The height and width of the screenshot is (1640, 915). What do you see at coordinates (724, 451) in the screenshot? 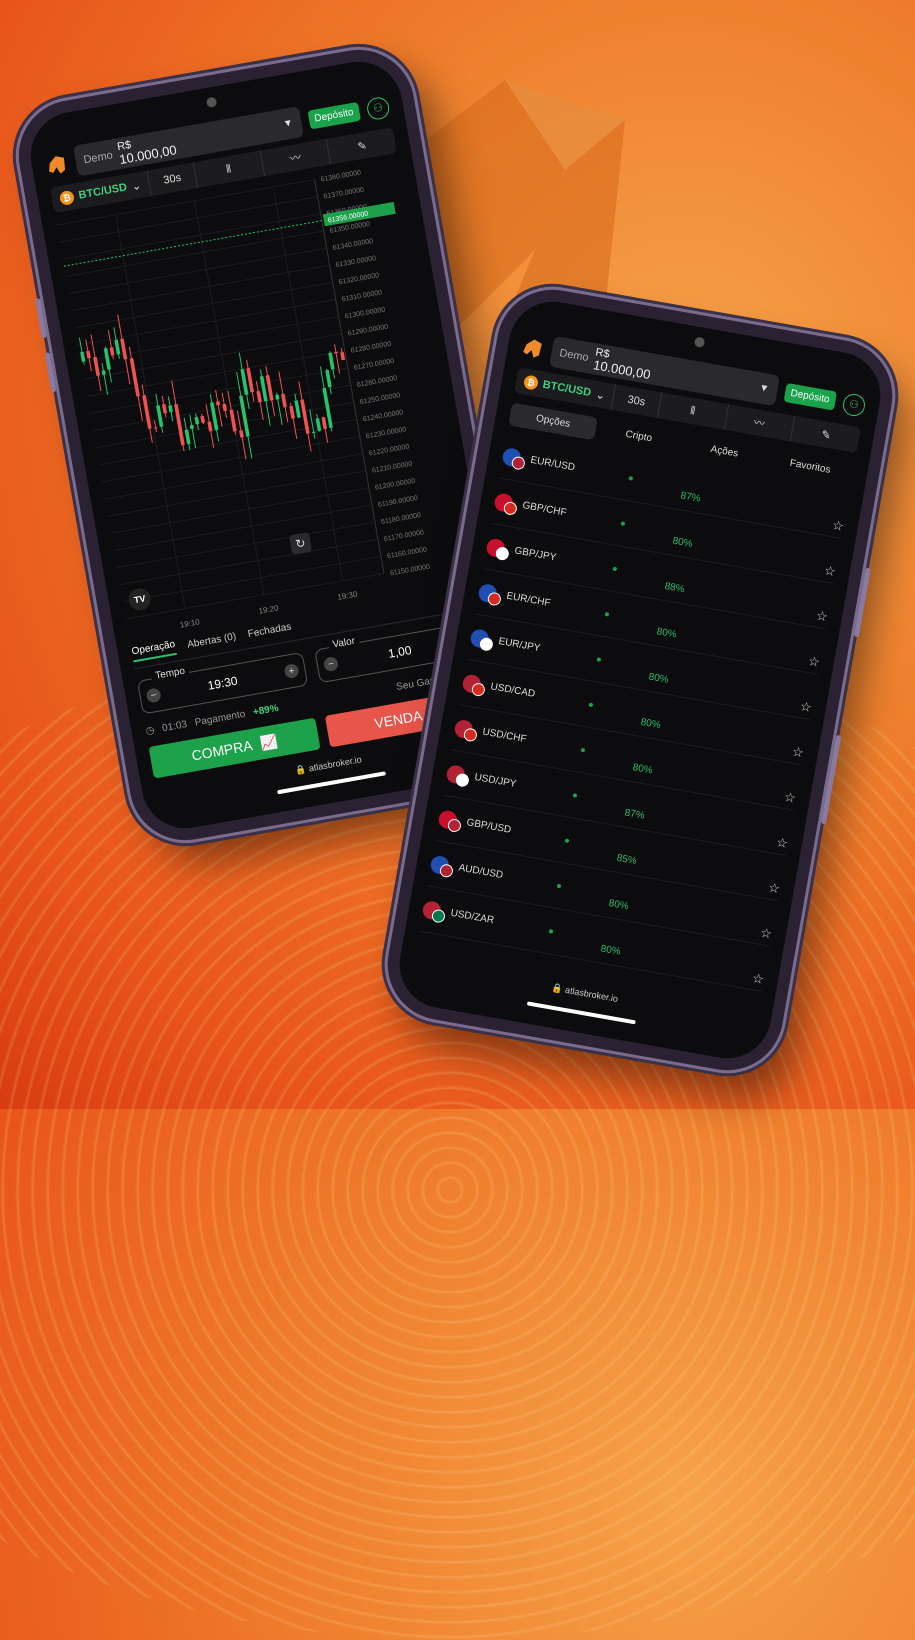
I see `tab-acoes: Ações` at bounding box center [724, 451].